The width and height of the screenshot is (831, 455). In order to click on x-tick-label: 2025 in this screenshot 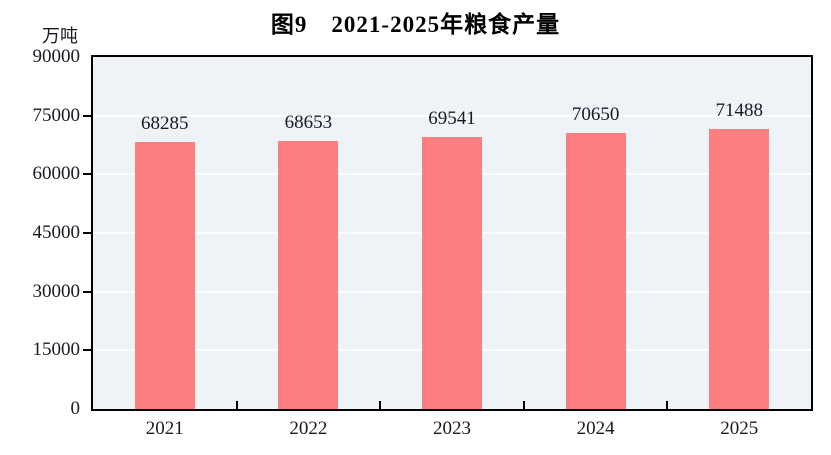, I will do `click(739, 428)`.